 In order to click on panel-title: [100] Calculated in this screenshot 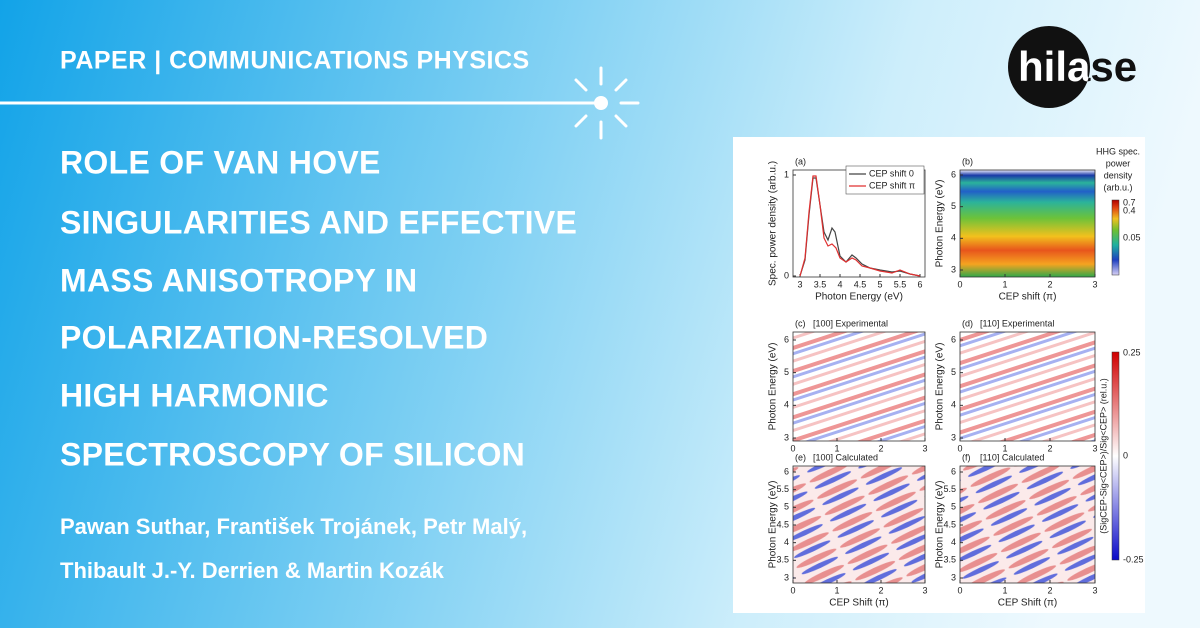, I will do `click(845, 457)`.